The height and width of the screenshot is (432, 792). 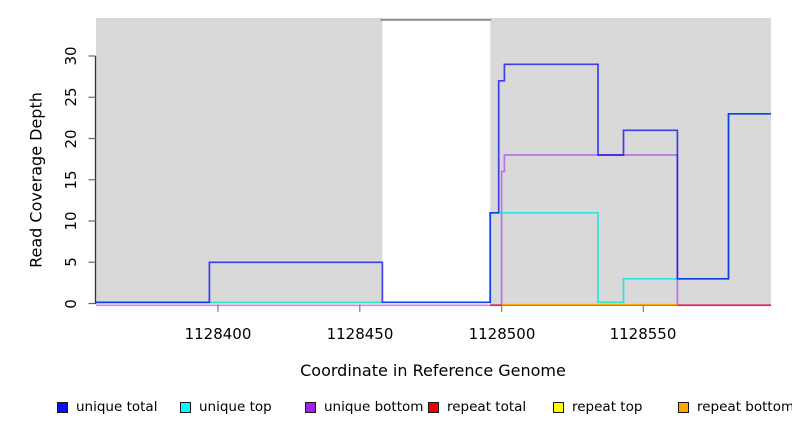 What do you see at coordinates (71, 303) in the screenshot?
I see `y-tick-label: 0` at bounding box center [71, 303].